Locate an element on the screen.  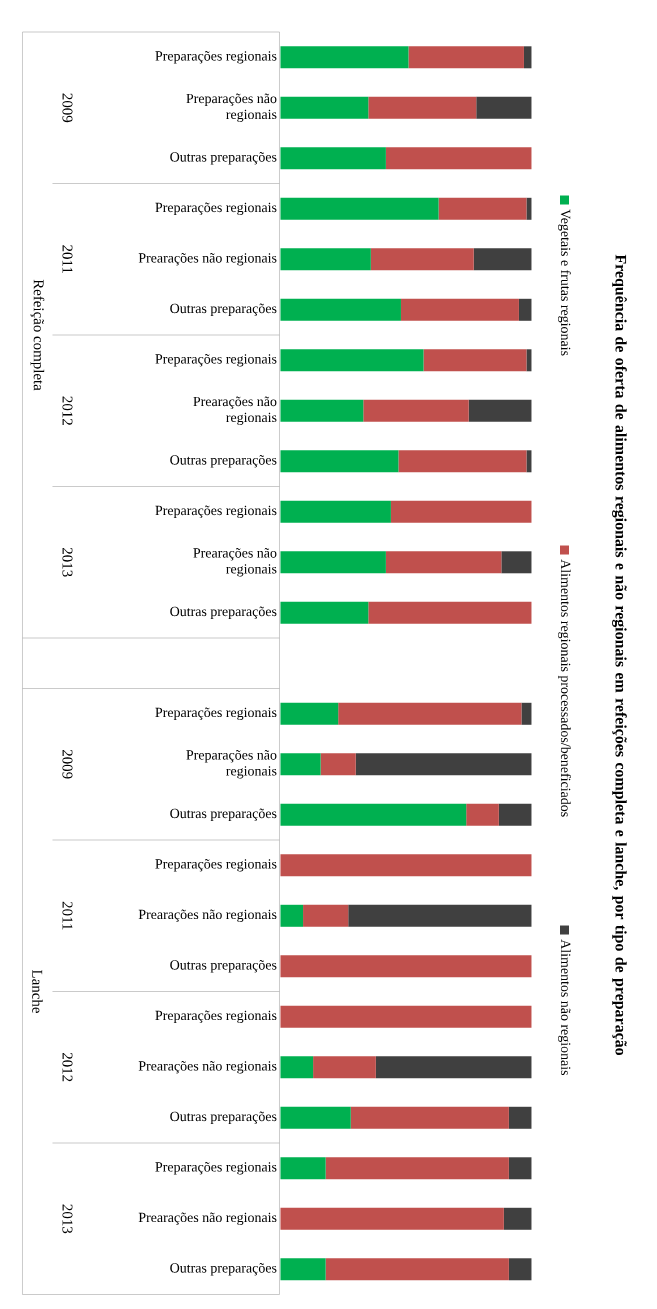
text: Lanche is located at coordinates (37, 991).